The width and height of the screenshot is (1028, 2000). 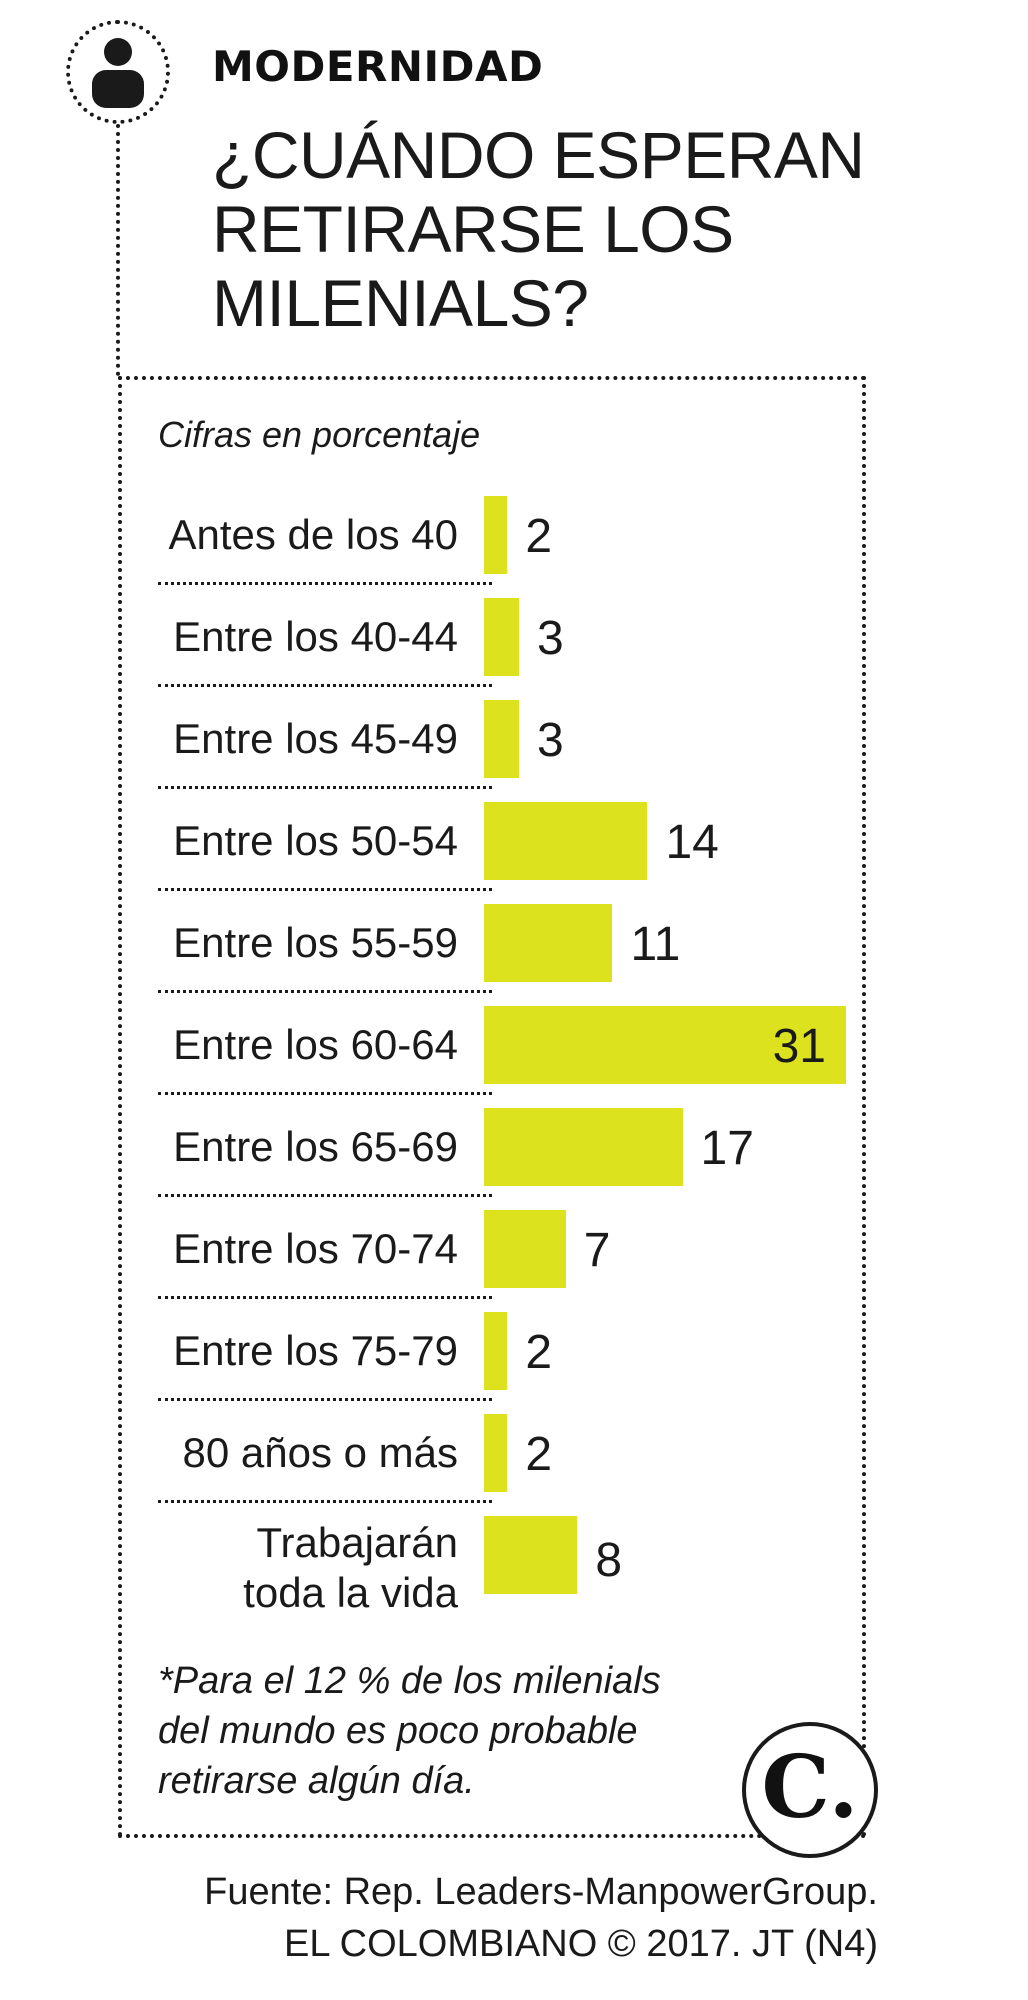 I want to click on value-label: 31, so click(x=799, y=1046).